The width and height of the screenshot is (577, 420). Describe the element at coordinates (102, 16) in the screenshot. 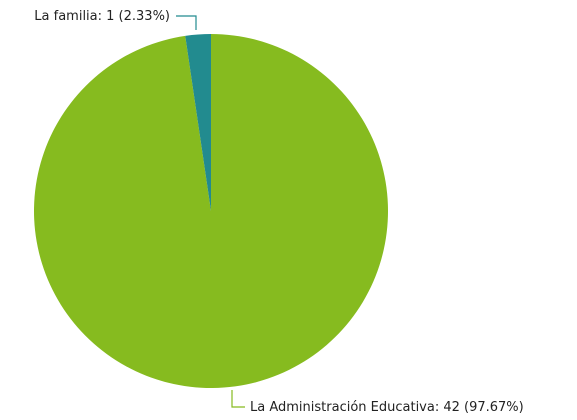

I see `slice-label-1: La familia: 1 (2.33%)` at that location.